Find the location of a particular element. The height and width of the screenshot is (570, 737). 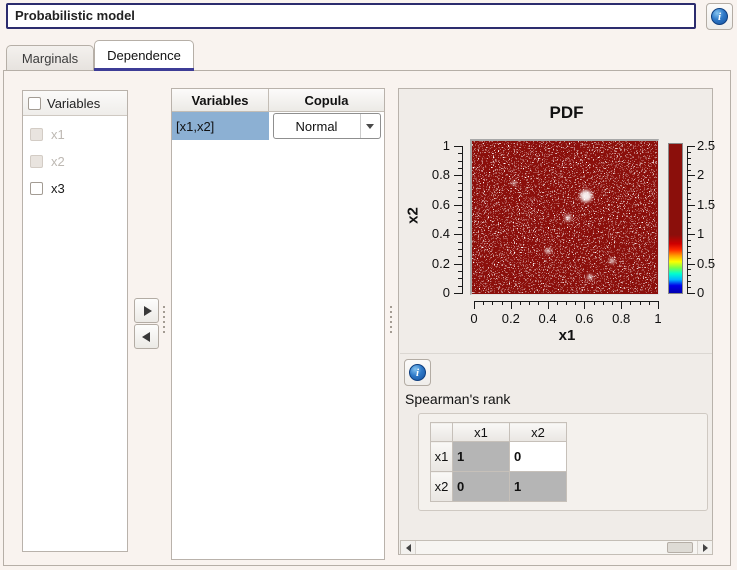

pdf-heatmap is located at coordinates (564, 217).